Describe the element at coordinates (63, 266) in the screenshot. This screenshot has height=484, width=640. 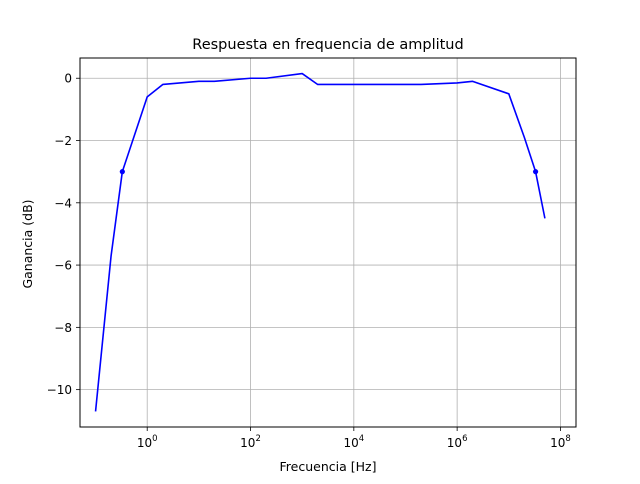
I see `y-tick-label: −6` at that location.